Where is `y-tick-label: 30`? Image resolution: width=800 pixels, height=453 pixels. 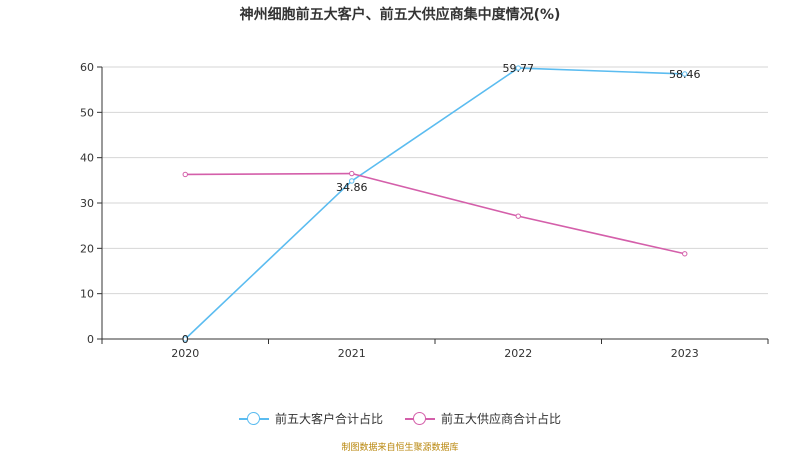 y-tick-label: 30 is located at coordinates (87, 203).